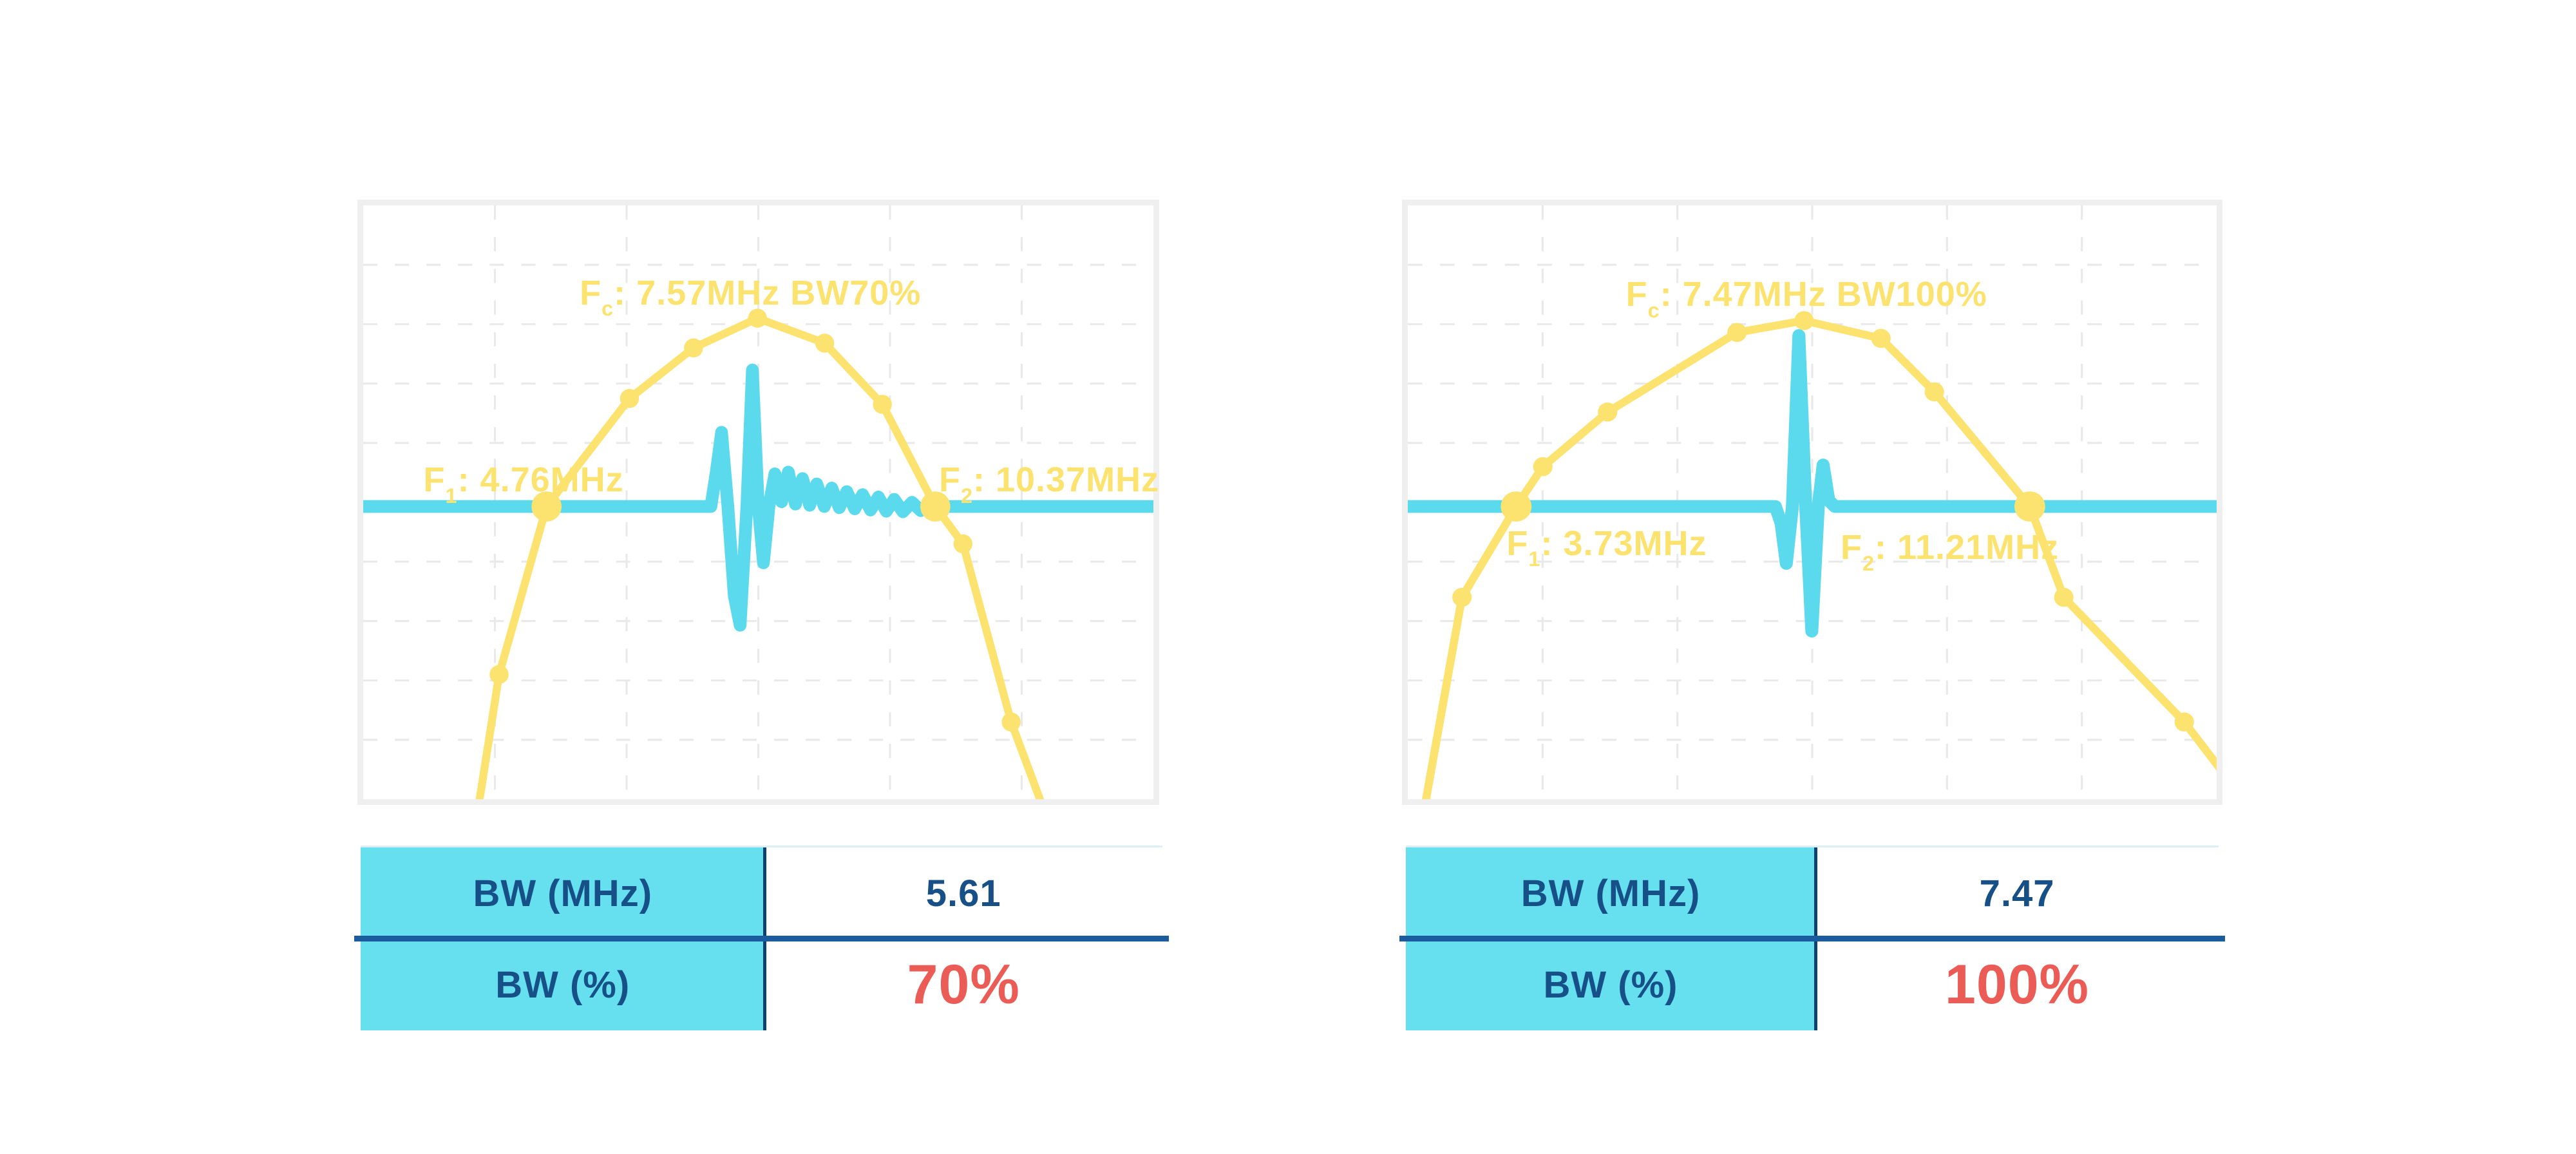 Image resolution: width=2576 pixels, height=1154 pixels. I want to click on fc-annotation: Fc: 7.47MHz BW100%, so click(1806, 297).